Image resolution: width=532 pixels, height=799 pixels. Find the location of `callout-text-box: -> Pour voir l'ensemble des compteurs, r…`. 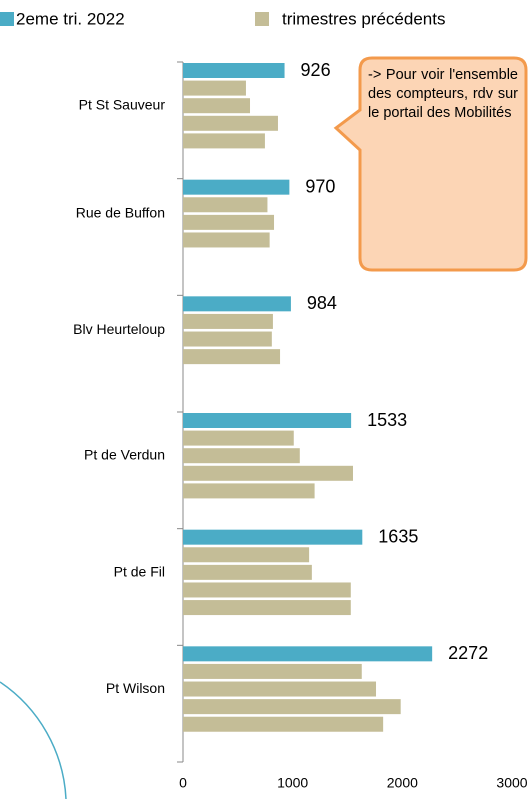

callout-text-box: -> Pour voir l'ensemble des compteurs, r… is located at coordinates (443, 94).